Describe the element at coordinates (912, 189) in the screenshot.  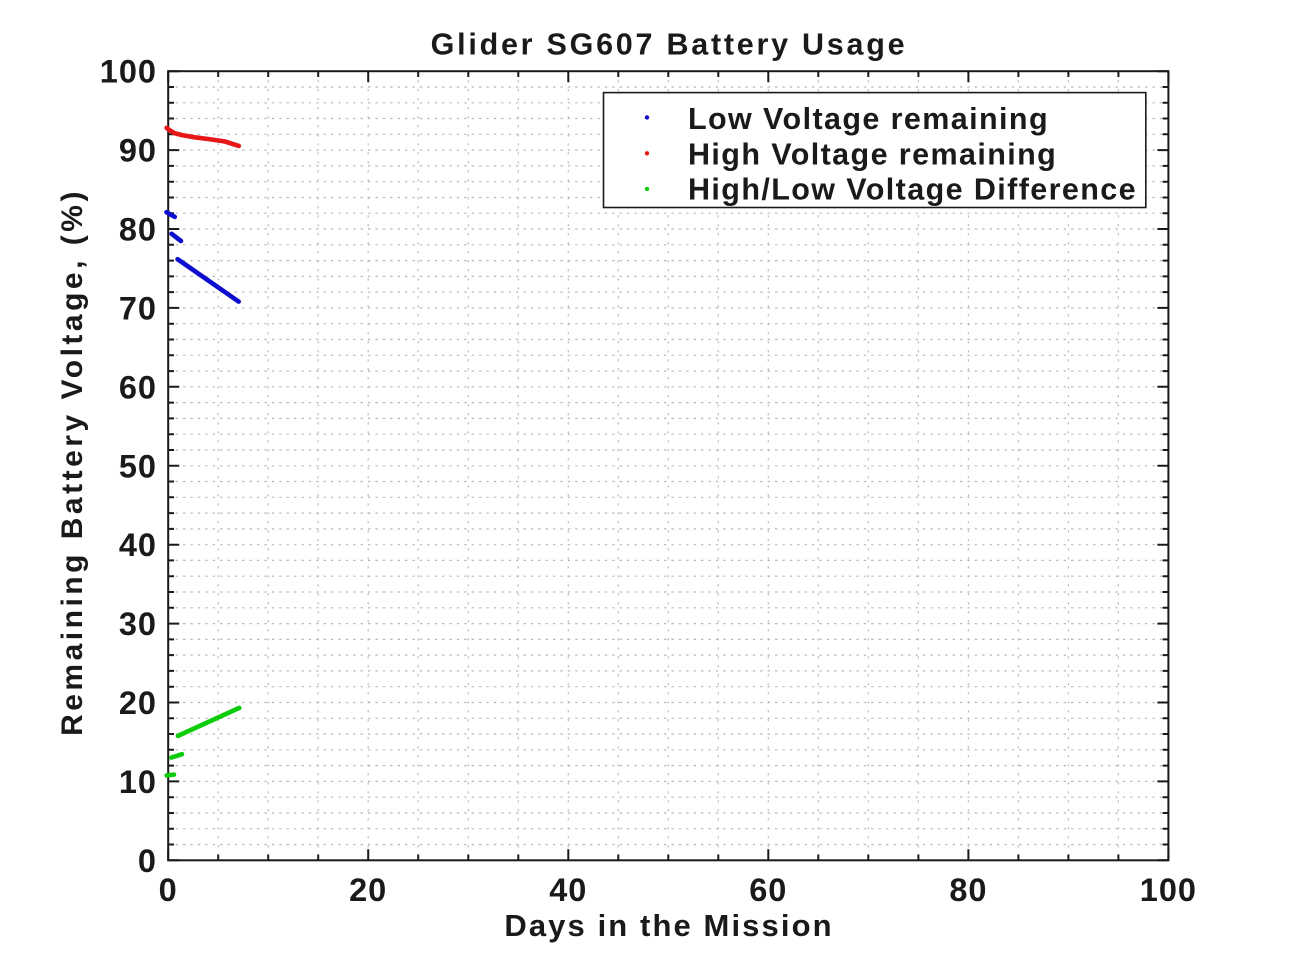
I see `svg-text: High/Low Voltage Difference` at that location.